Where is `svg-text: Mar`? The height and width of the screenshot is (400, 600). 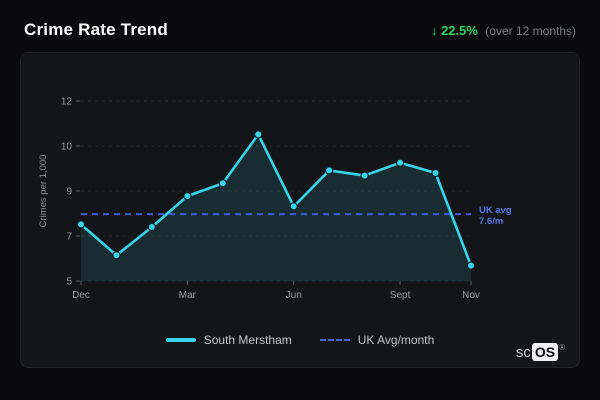 svg-text: Mar is located at coordinates (188, 295).